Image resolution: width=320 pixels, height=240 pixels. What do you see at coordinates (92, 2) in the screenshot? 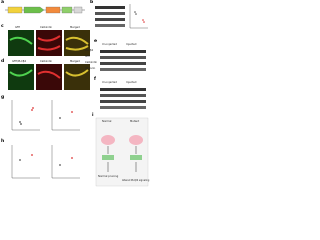
I see `panel-letter: b` at bounding box center [92, 2].